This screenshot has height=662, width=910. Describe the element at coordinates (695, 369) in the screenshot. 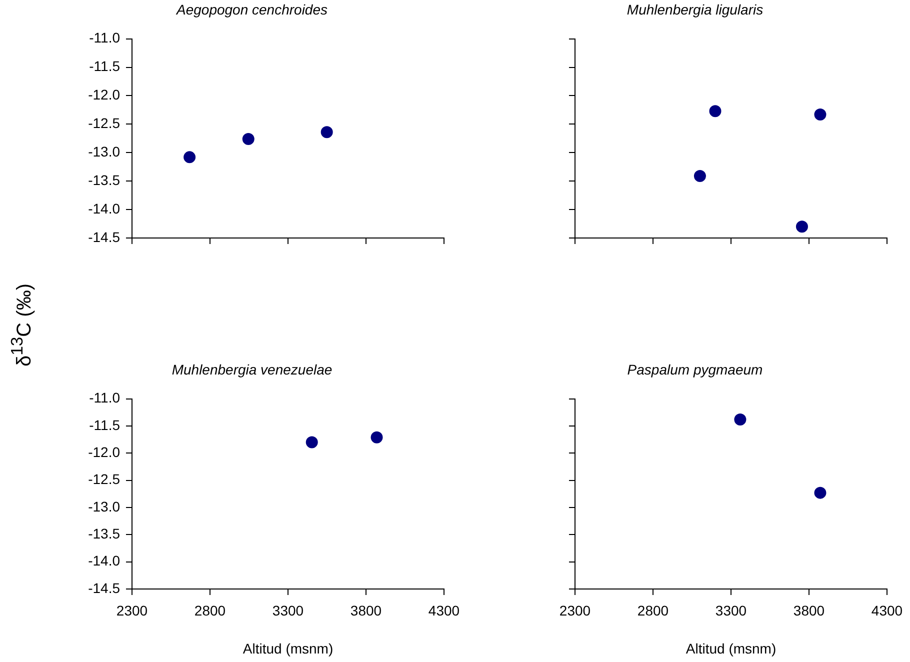

I see `chart-title: Paspalum pygmaeum` at that location.